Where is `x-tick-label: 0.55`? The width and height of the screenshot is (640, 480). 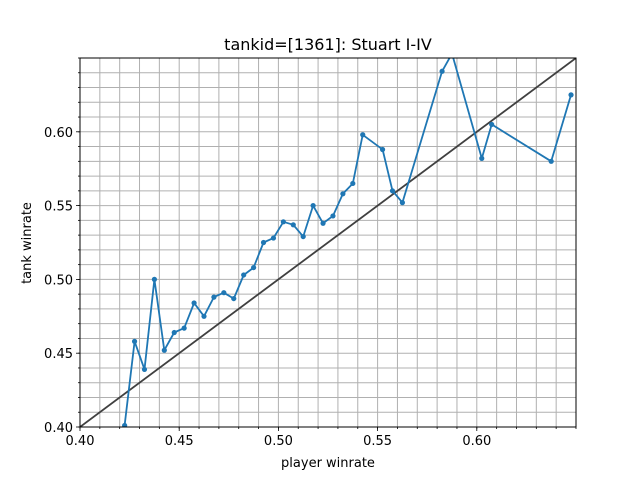
x-tick-label: 0.55 is located at coordinates (377, 441).